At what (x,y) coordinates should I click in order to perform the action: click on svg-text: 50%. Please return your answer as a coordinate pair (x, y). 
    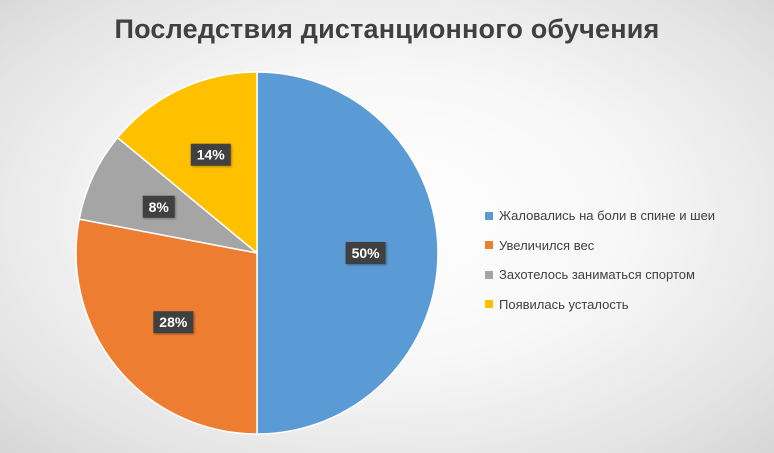
    Looking at the image, I should click on (366, 253).